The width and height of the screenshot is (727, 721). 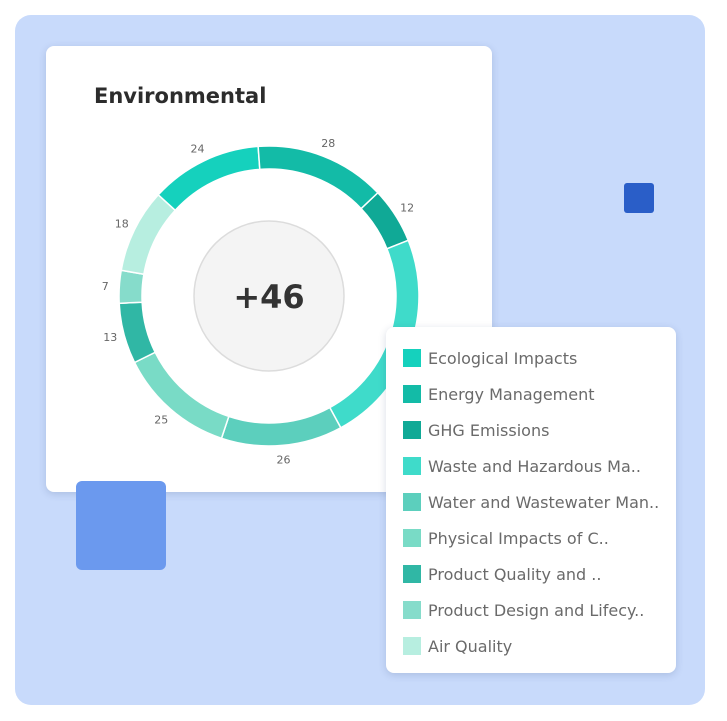 I want to click on legend-item-waste-and-hazardous-ma: Waste and Hazardous Ma.., so click(x=522, y=466).